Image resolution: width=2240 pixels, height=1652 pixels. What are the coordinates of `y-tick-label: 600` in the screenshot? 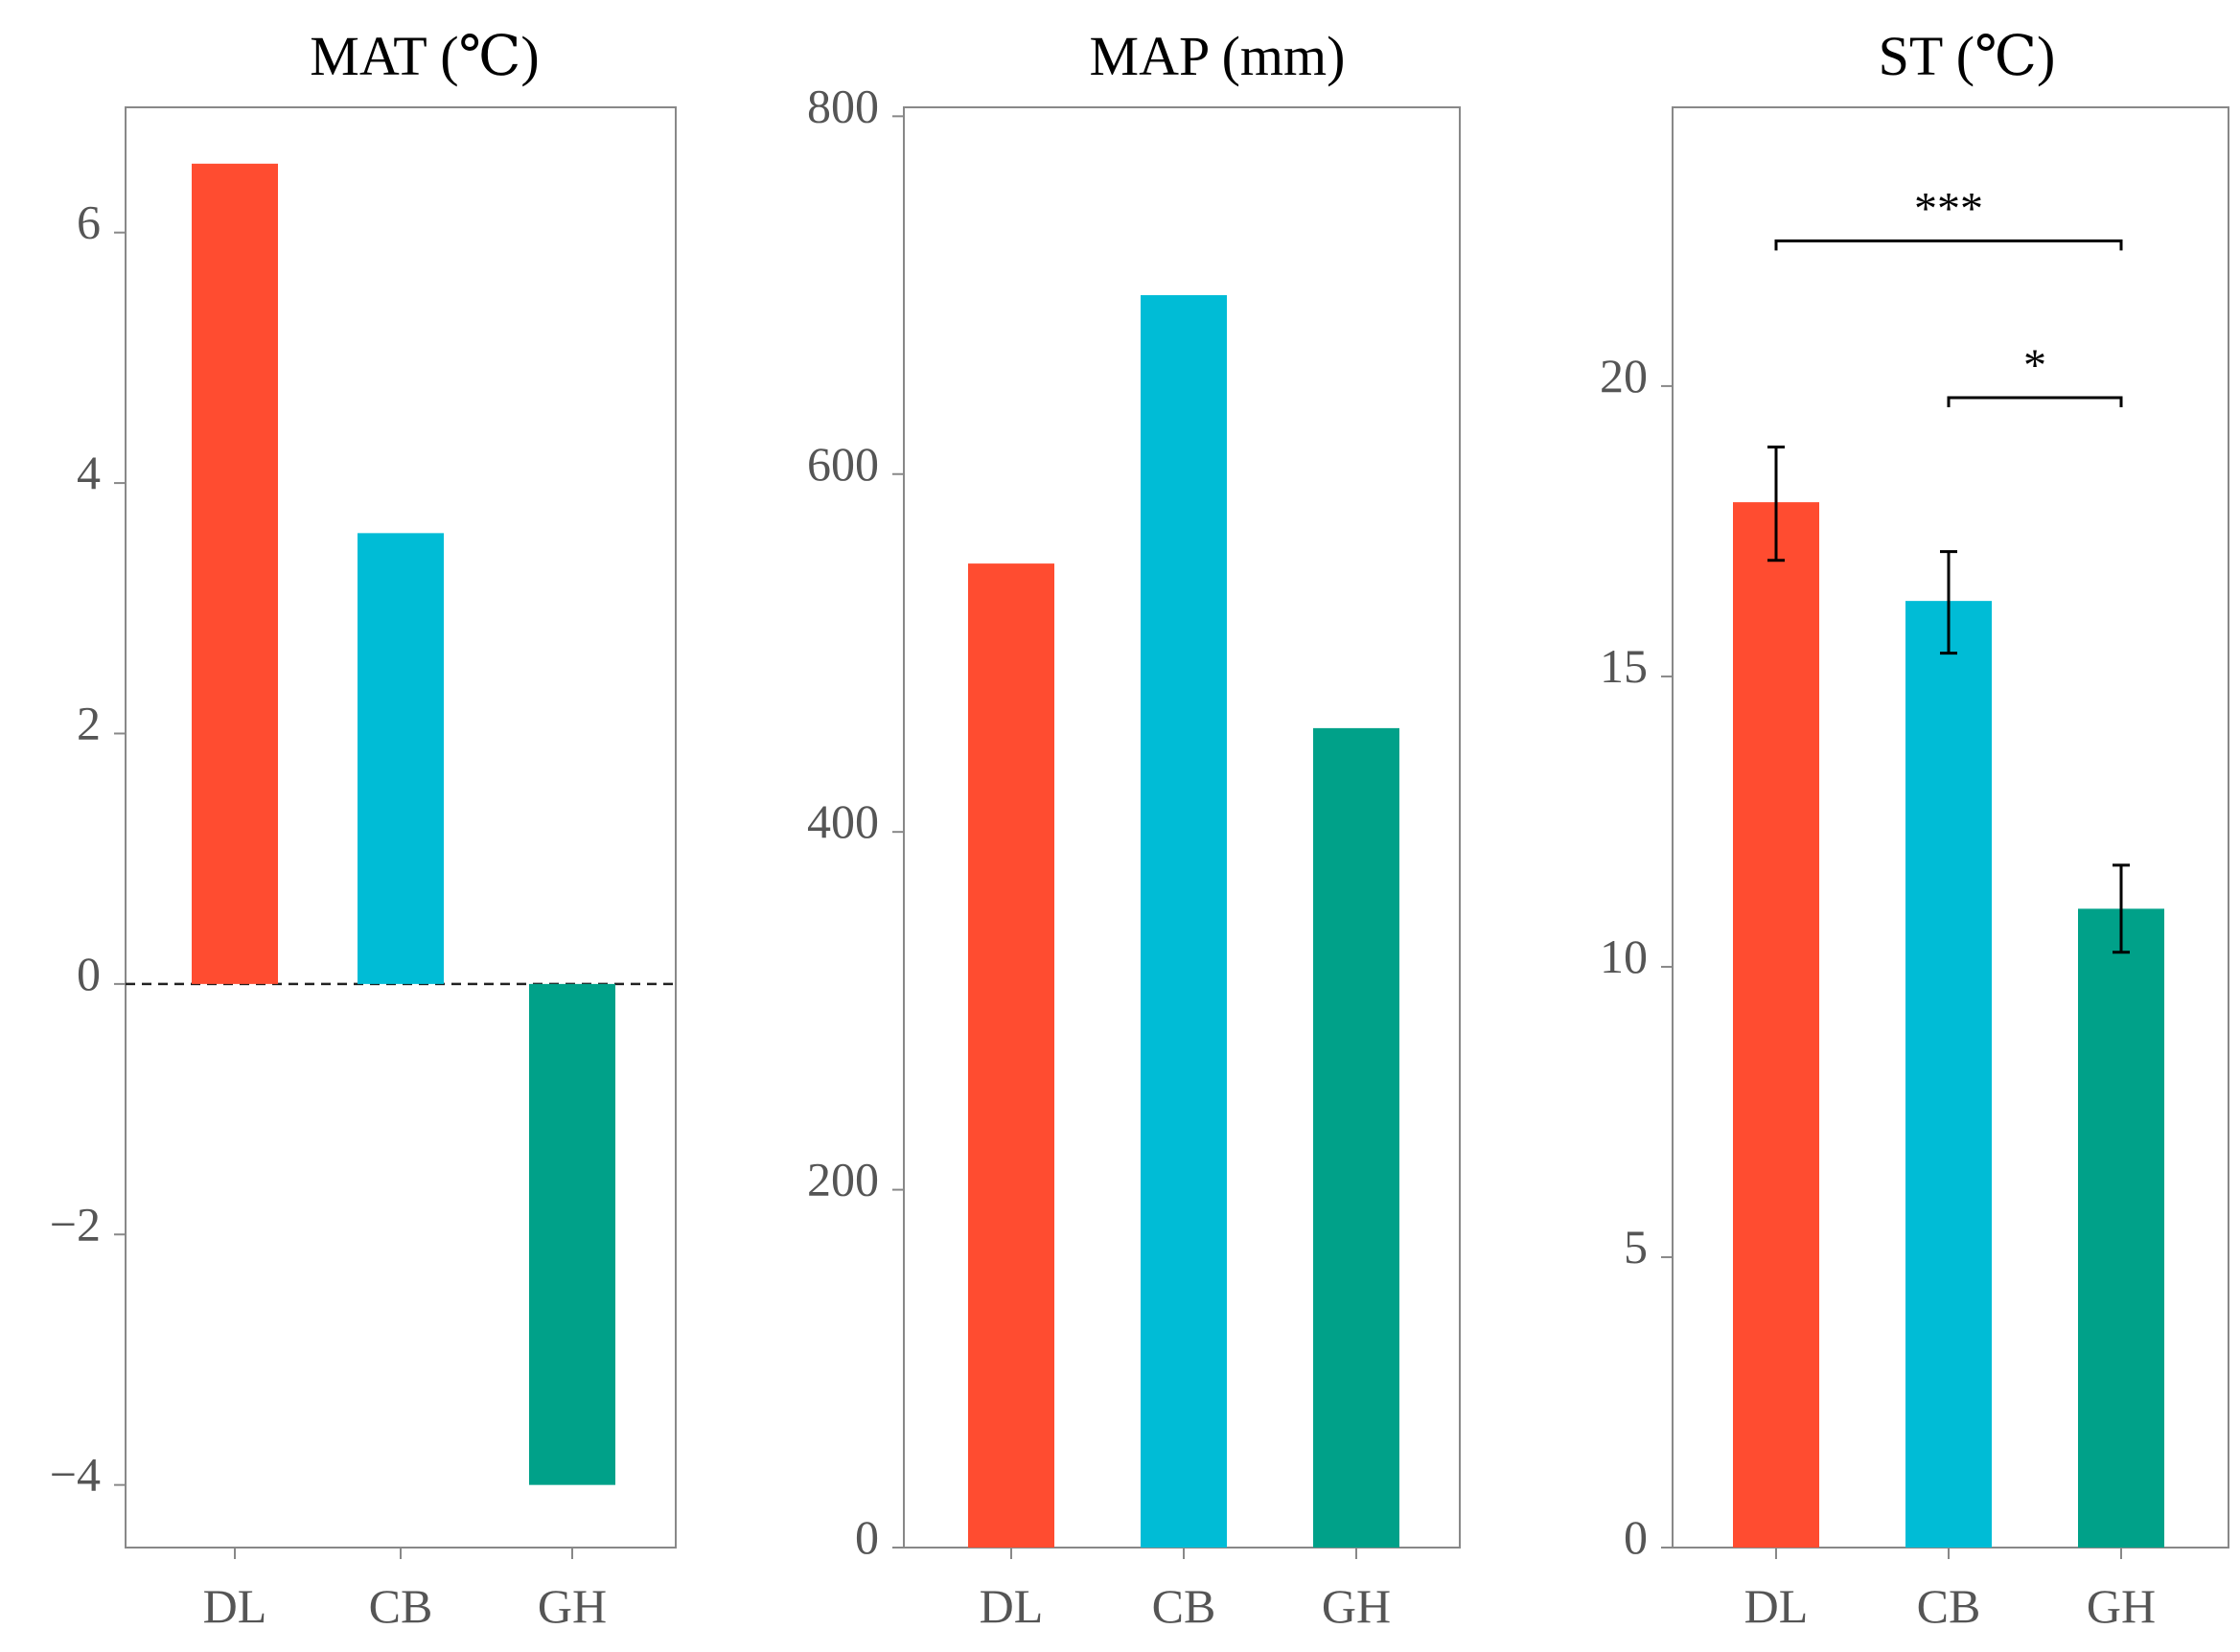 It's located at (843, 464).